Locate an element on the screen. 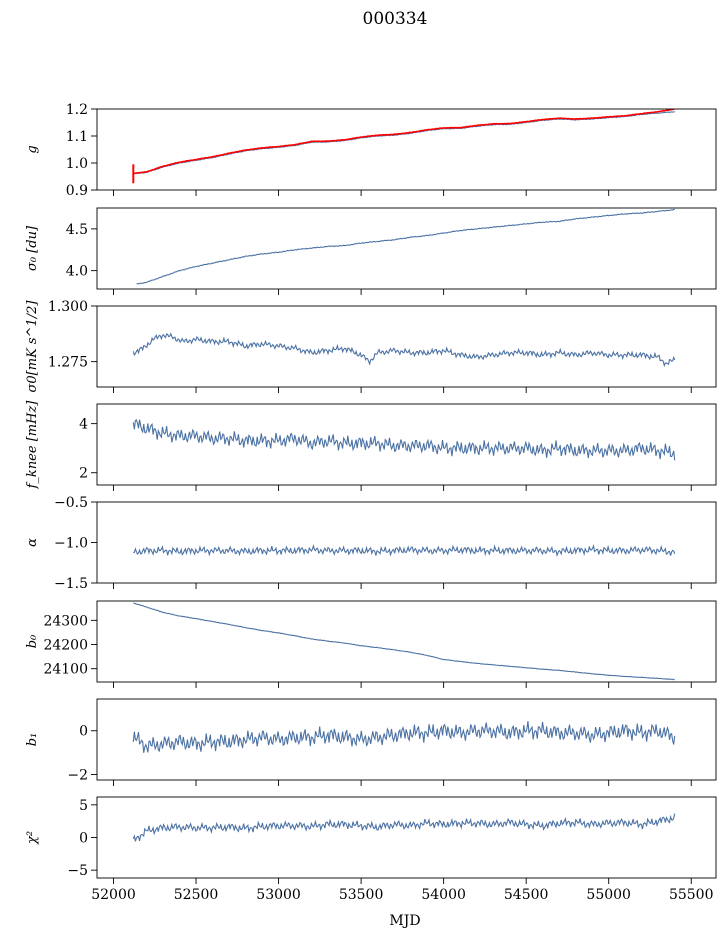 This screenshot has height=936, width=725. y-tick-label: 24100 is located at coordinates (65, 670).